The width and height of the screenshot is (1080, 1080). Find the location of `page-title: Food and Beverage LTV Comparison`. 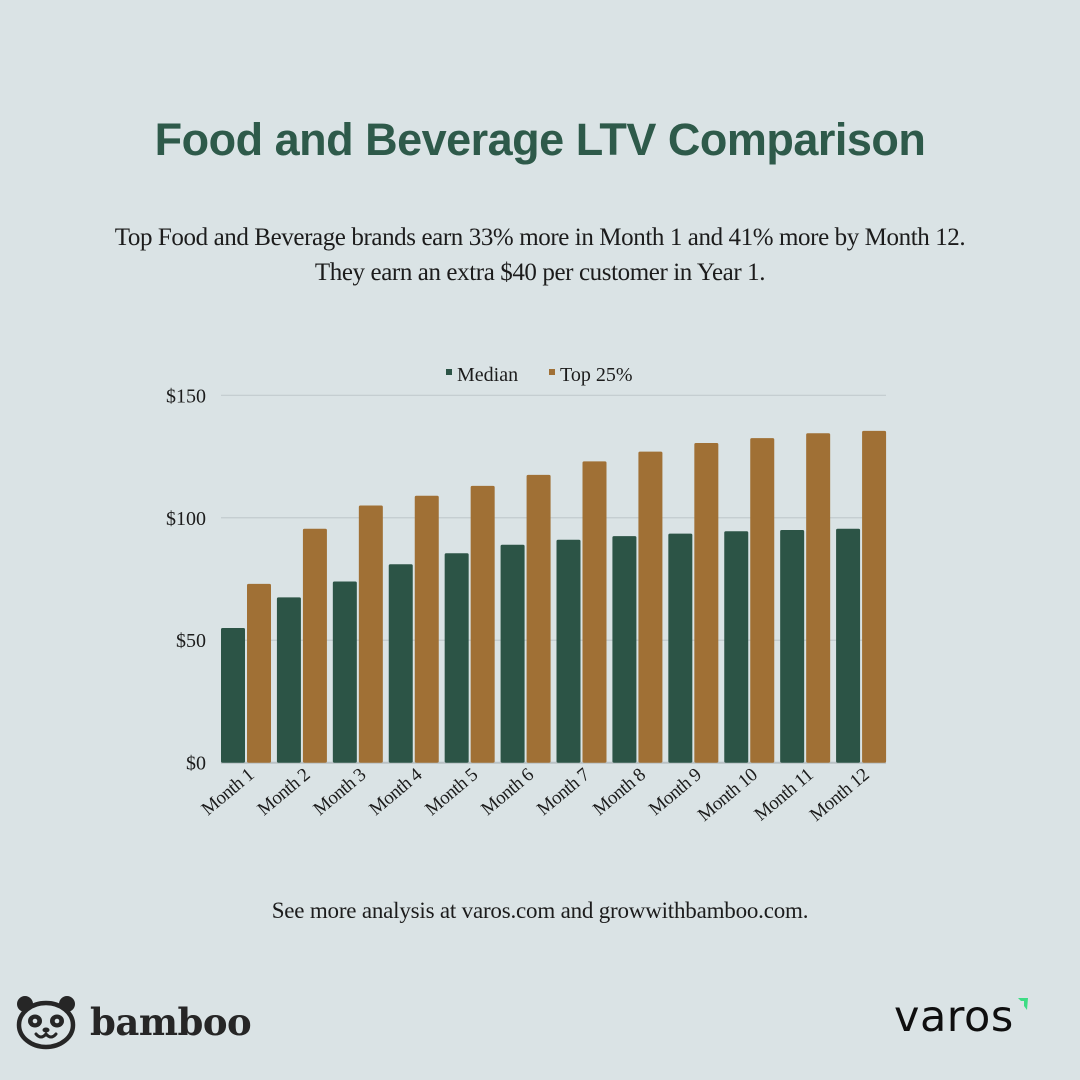

page-title: Food and Beverage LTV Comparison is located at coordinates (540, 139).